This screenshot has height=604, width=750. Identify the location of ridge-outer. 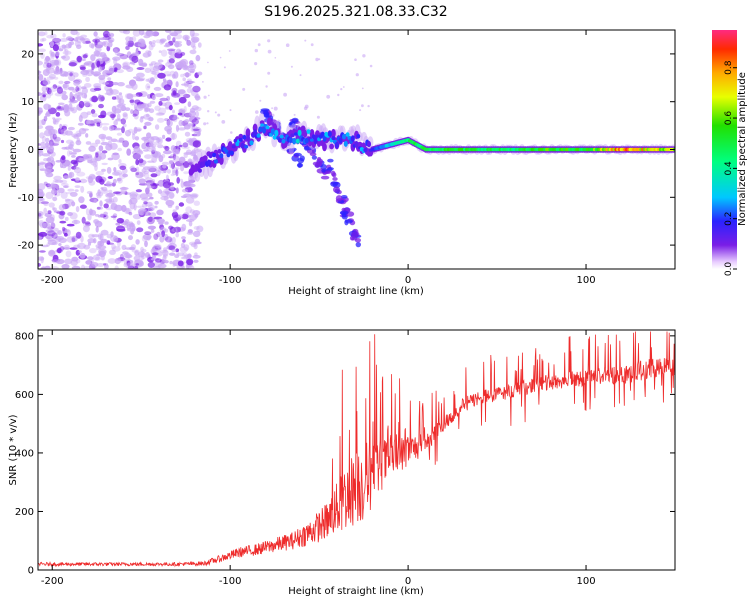
(248, 133).